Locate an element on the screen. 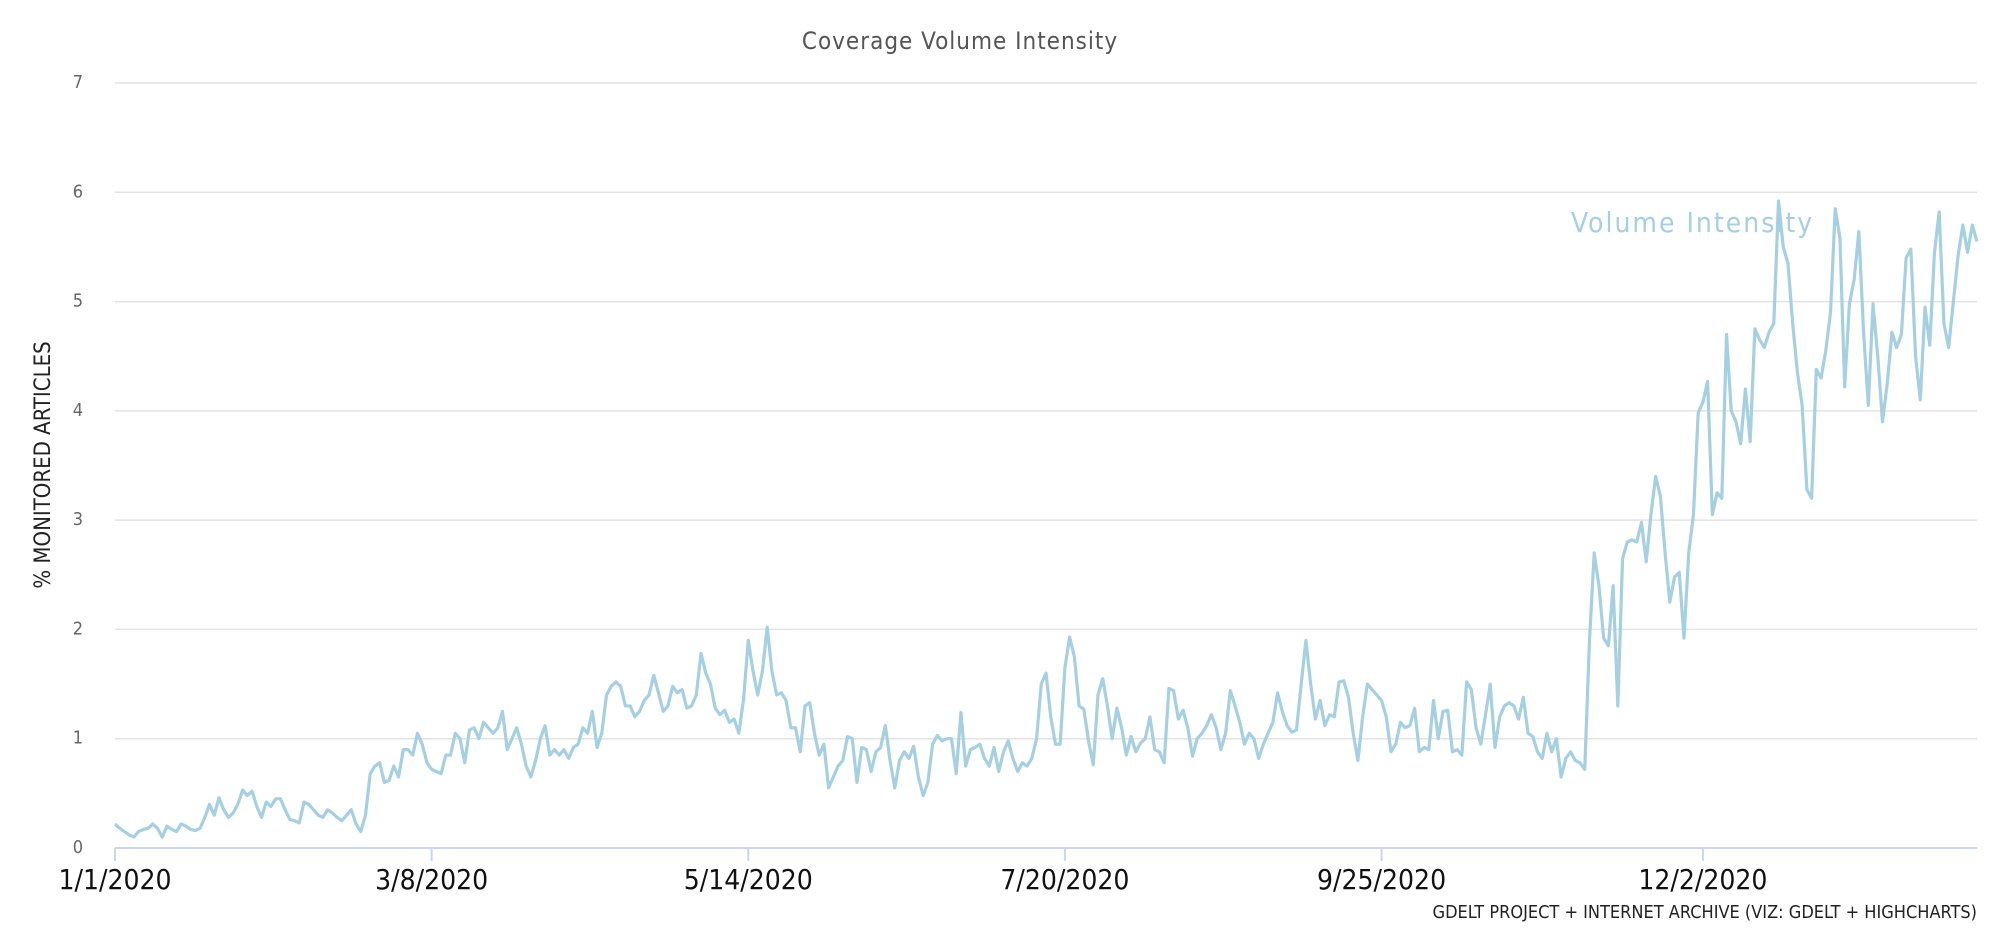  y-tick-label: 7 is located at coordinates (78, 82).